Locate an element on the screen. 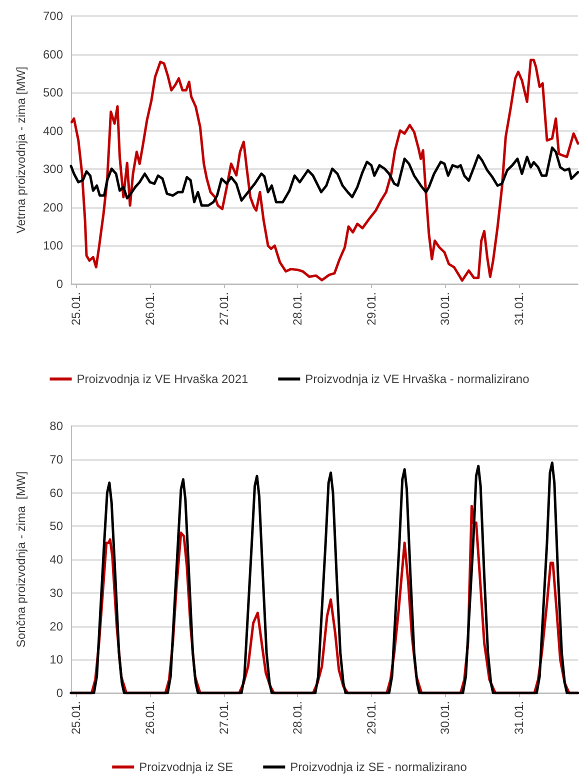 Image resolution: width=579 pixels, height=778 pixels. y-axis-title: Vetrna proizvodnja - zima [MW] is located at coordinates (21, 150).